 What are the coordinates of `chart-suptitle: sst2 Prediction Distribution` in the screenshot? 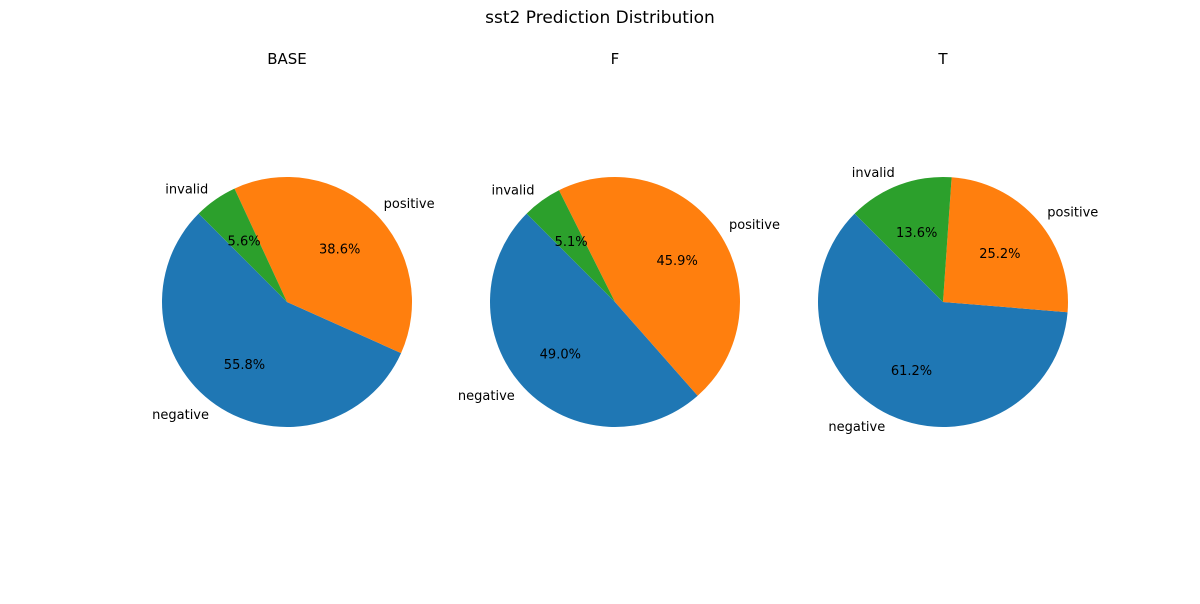 It's located at (600, 18).